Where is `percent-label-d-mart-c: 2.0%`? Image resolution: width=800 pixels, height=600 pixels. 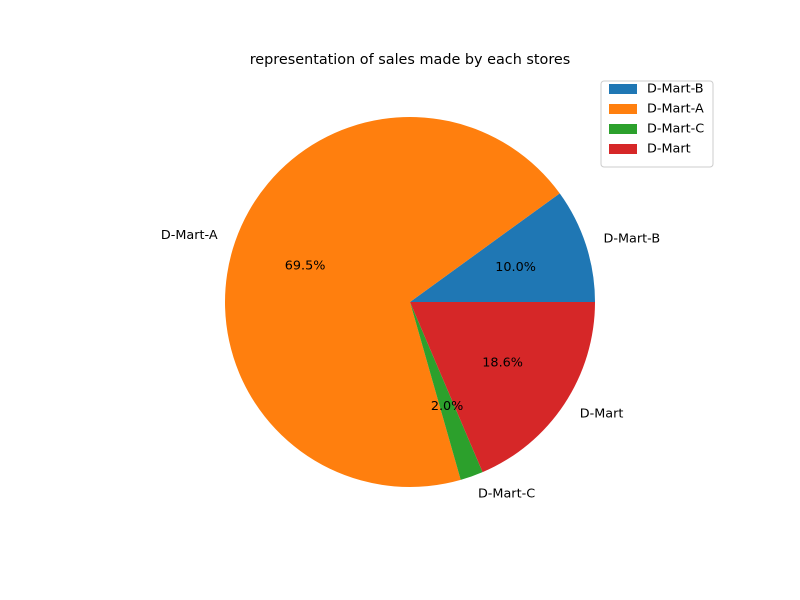
percent-label-d-mart-c: 2.0% is located at coordinates (447, 406).